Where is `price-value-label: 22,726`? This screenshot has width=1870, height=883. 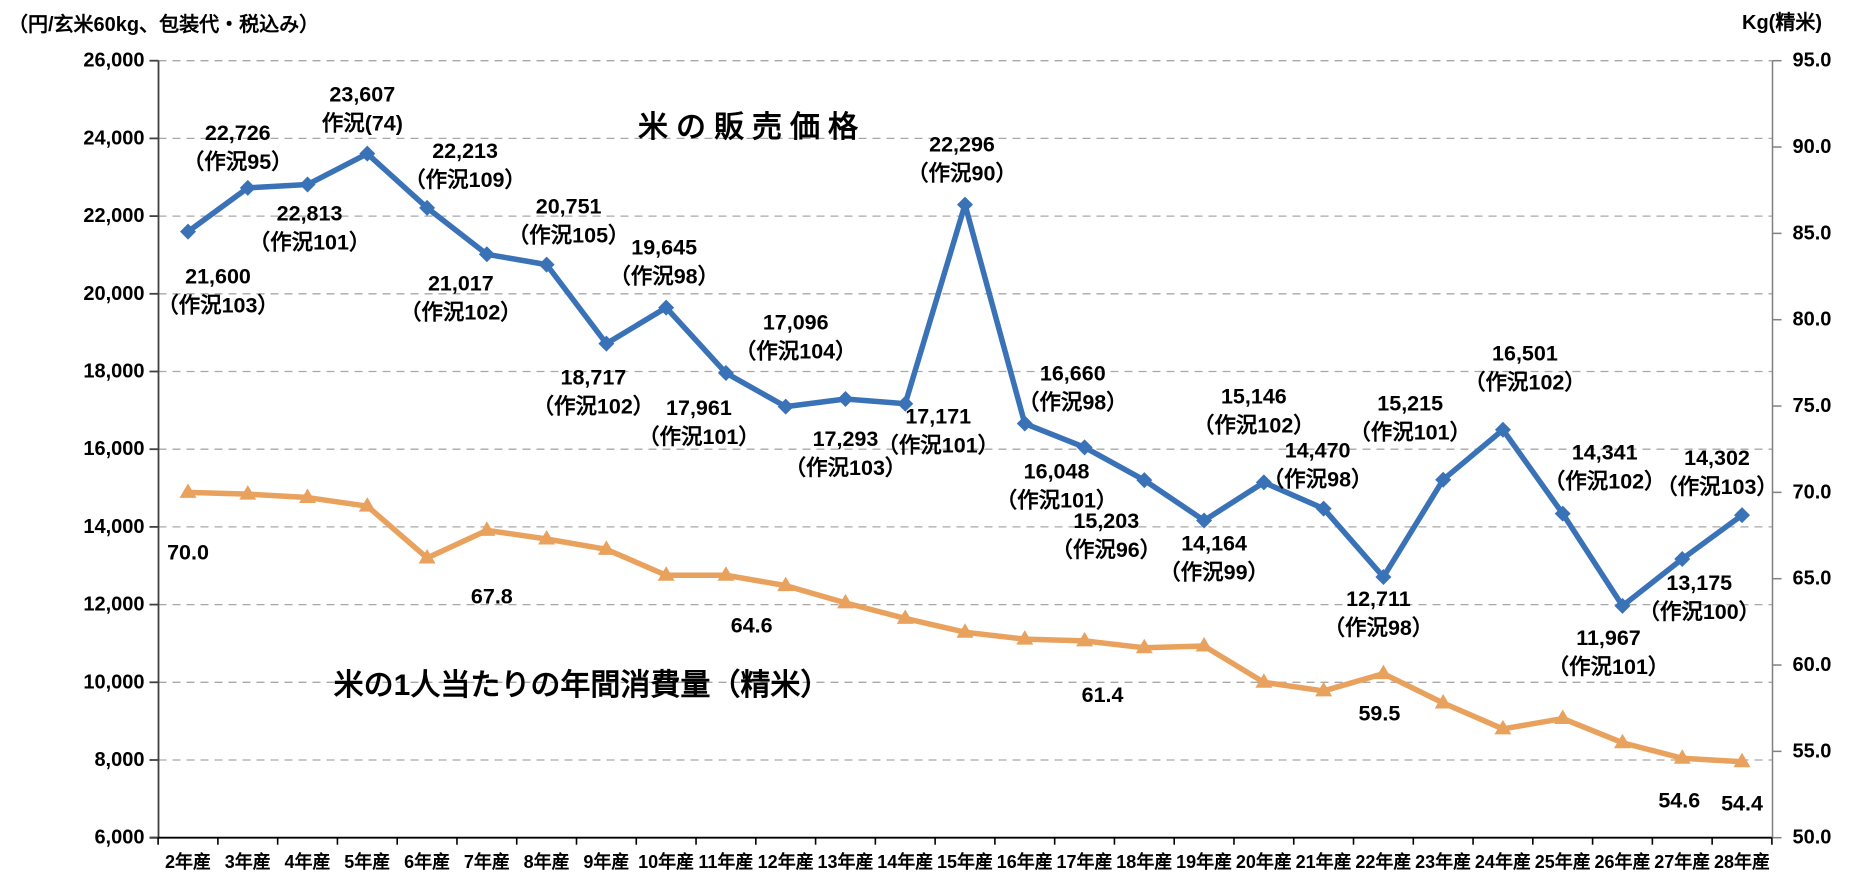
price-value-label: 22,726 is located at coordinates (238, 133).